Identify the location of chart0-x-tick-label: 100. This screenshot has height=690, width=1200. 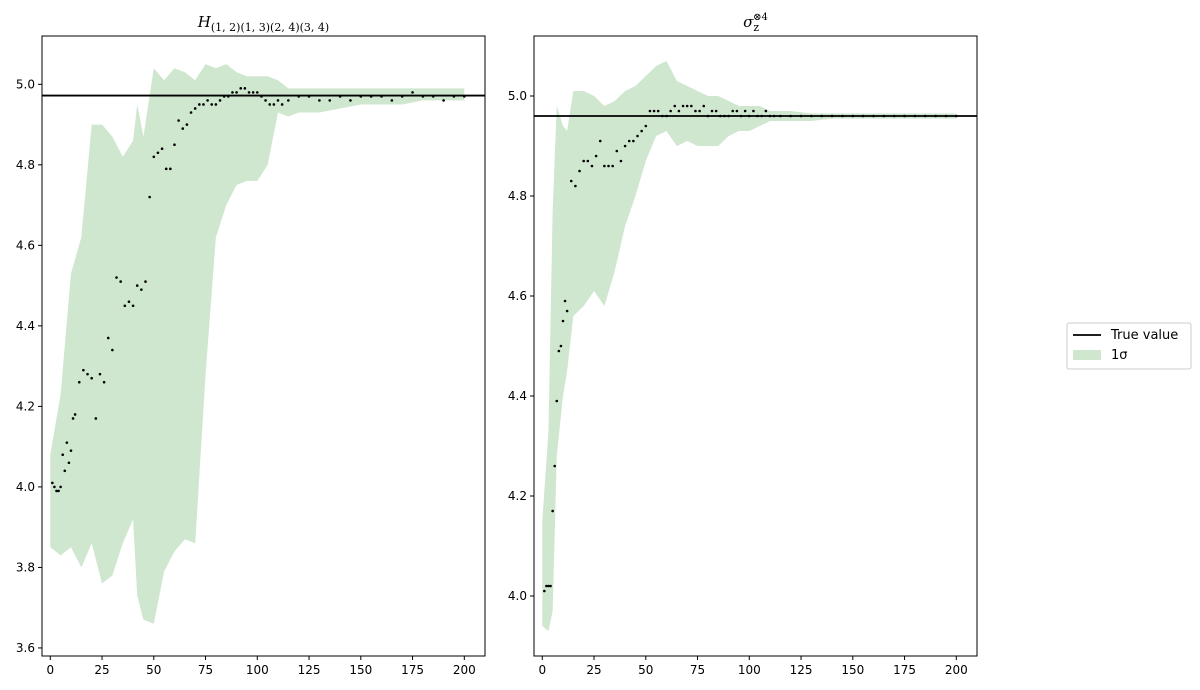
(257, 670).